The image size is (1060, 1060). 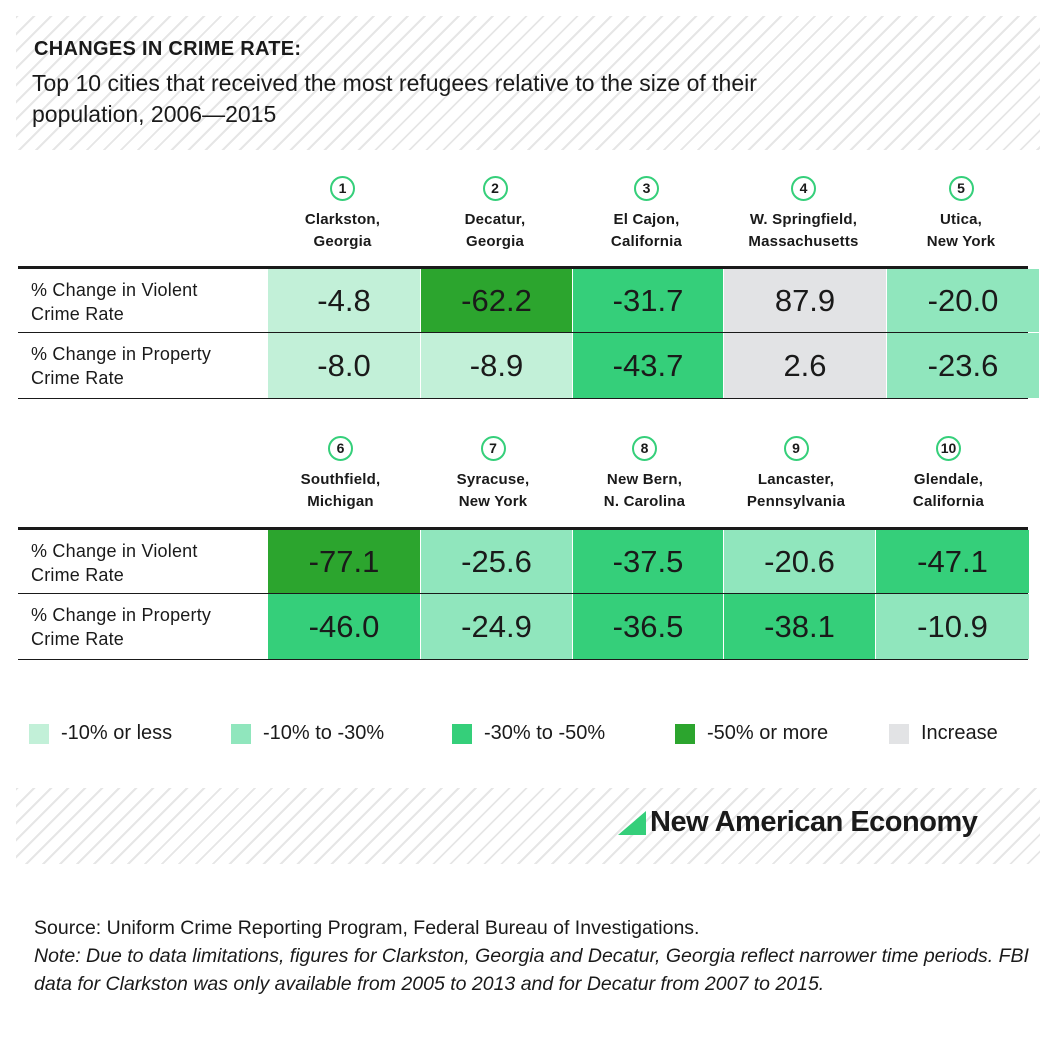 I want to click on city-name-line2: Michigan, so click(x=340, y=501).